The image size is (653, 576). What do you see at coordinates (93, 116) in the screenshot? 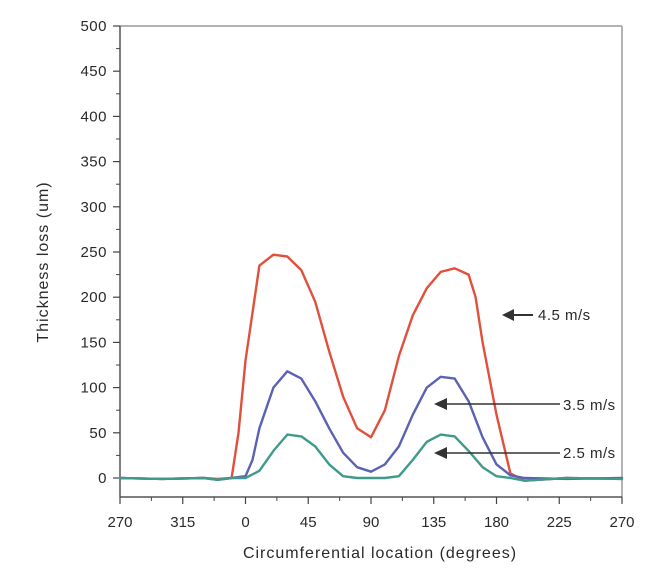
I see `y-tick-label: 400` at bounding box center [93, 116].